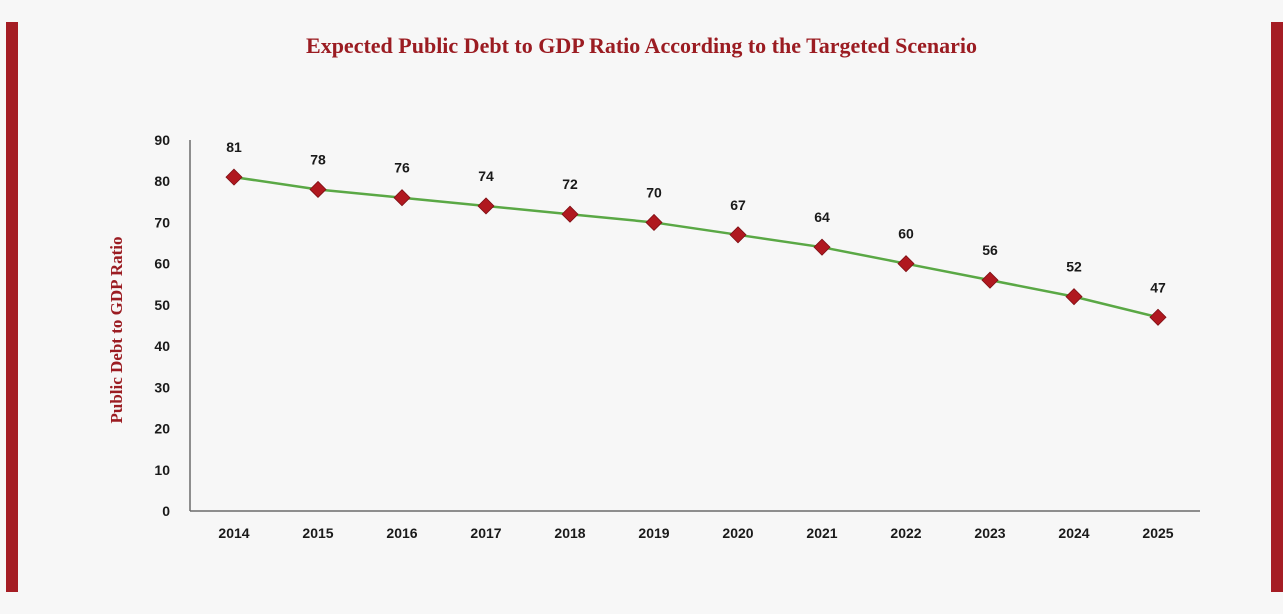 The width and height of the screenshot is (1283, 614). I want to click on data-label: 56, so click(990, 250).